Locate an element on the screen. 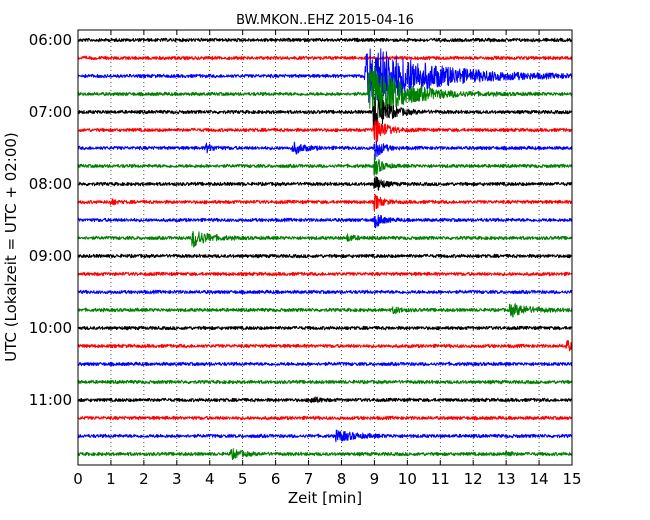  x-tick-label: 9 is located at coordinates (375, 479).